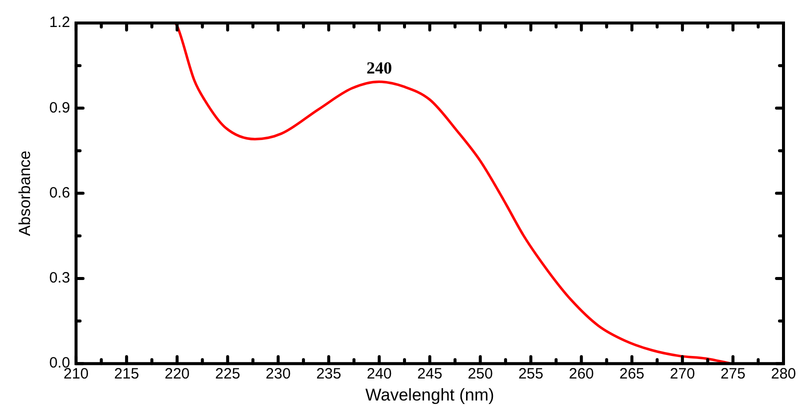 The width and height of the screenshot is (806, 414). Describe the element at coordinates (227, 374) in the screenshot. I see `x-tick-label: 225` at that location.